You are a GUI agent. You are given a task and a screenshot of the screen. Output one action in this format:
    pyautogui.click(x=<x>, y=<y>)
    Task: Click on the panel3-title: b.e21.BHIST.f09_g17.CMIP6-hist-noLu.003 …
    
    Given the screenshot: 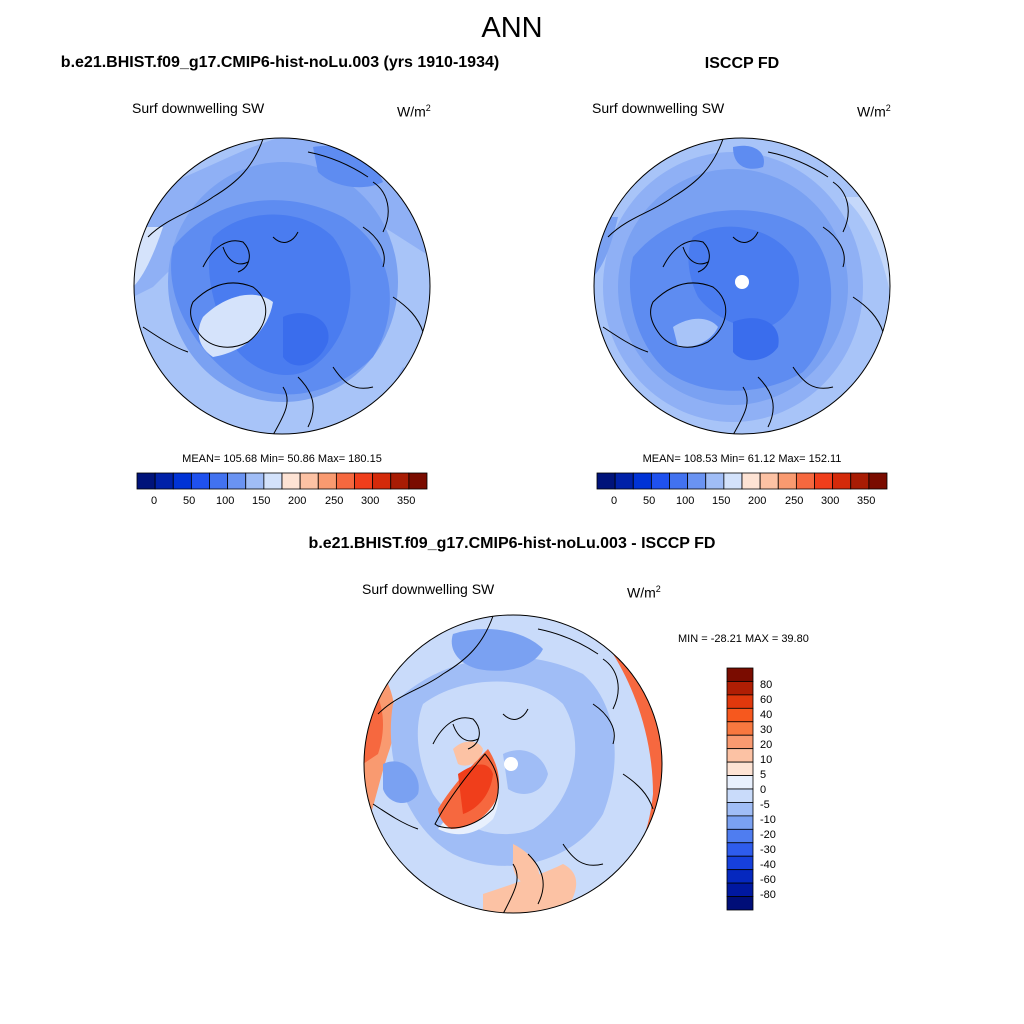 What is the action you would take?
    pyautogui.click(x=512, y=543)
    